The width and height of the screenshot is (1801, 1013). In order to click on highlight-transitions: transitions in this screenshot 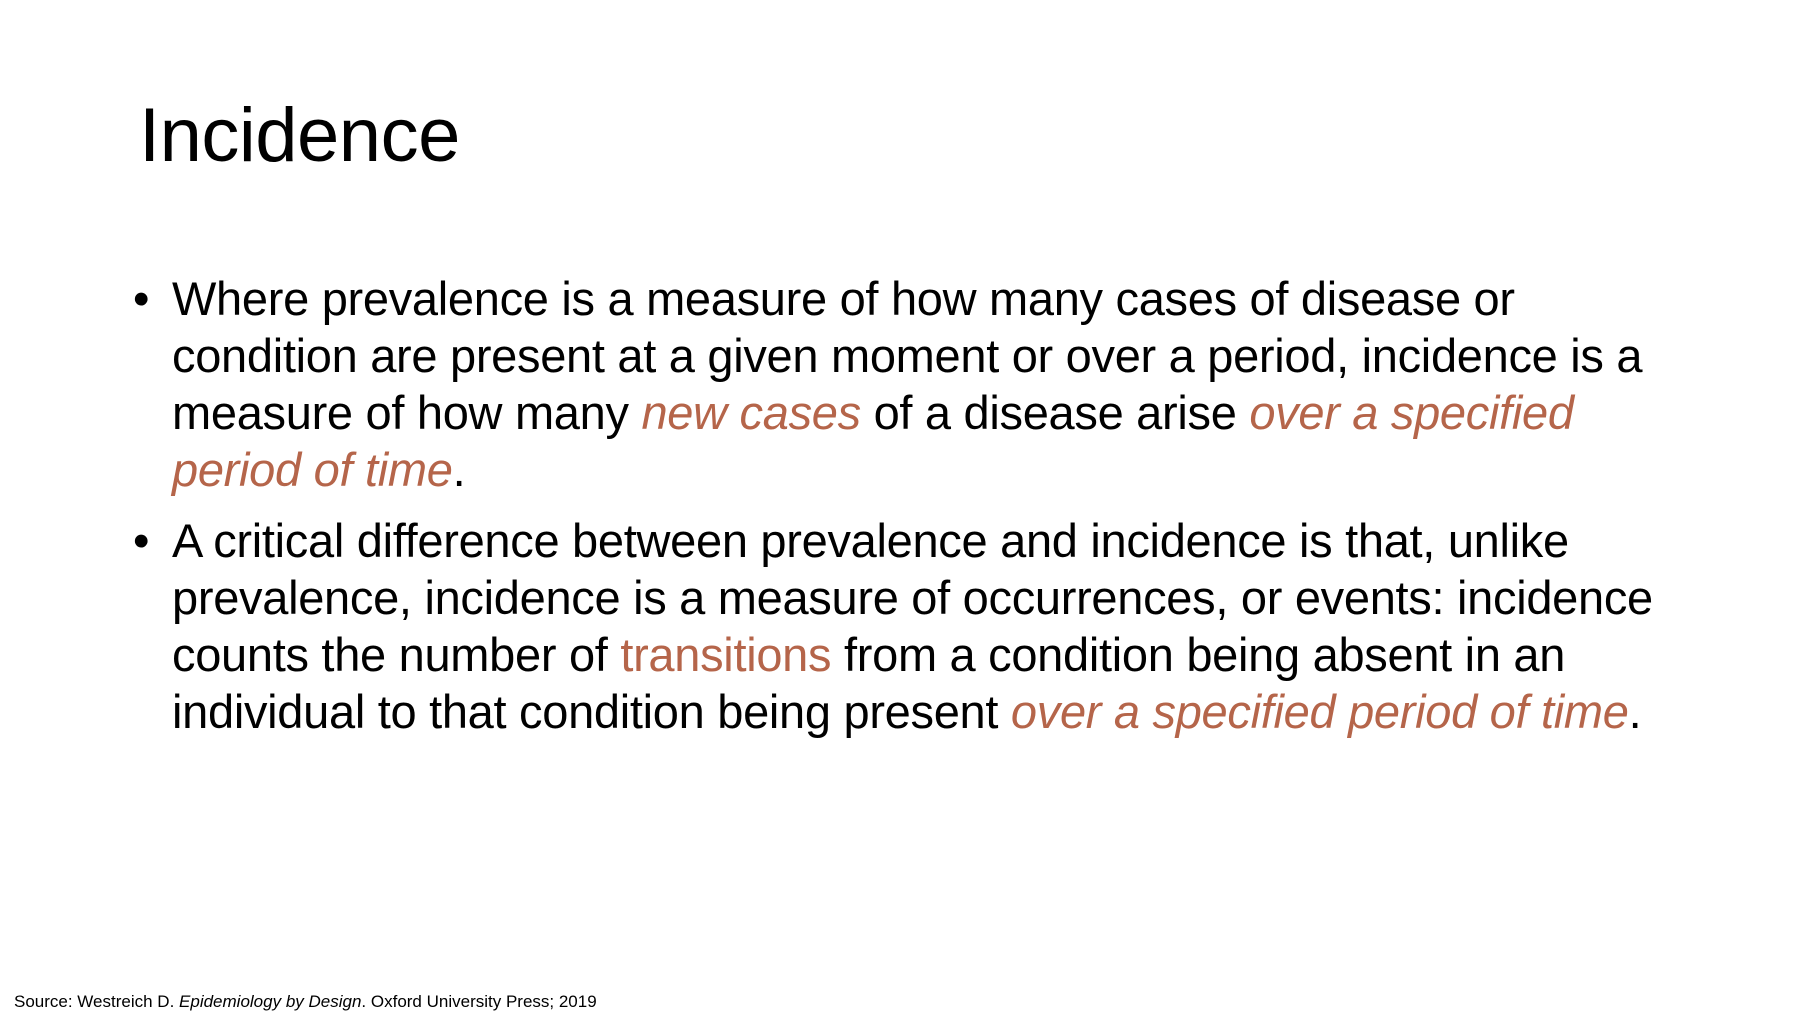, I will do `click(726, 654)`.